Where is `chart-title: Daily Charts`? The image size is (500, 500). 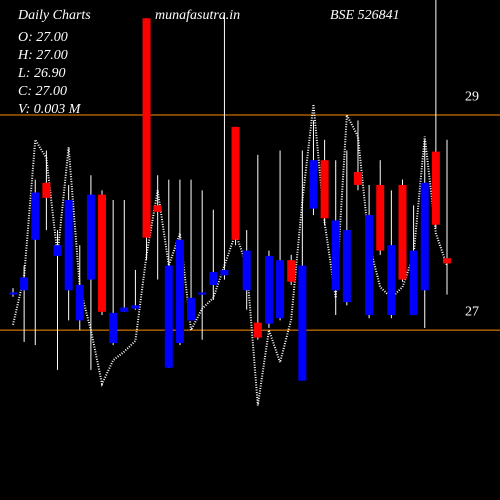 chart-title: Daily Charts is located at coordinates (54, 15).